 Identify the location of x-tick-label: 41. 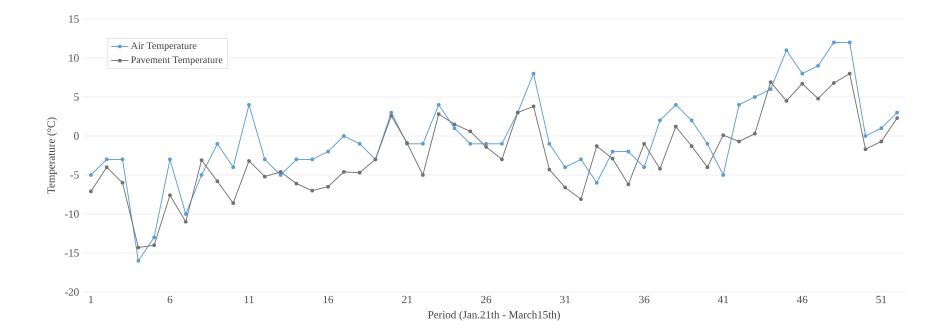
(723, 300).